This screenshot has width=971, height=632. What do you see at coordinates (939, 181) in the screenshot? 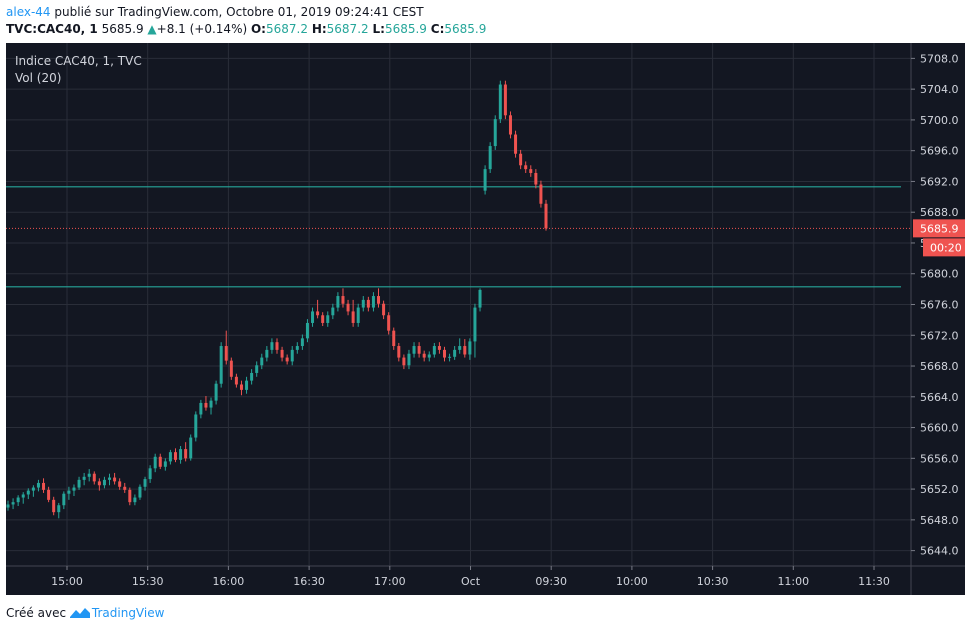
I see `price-tick-label-12: 5692.0` at bounding box center [939, 181].